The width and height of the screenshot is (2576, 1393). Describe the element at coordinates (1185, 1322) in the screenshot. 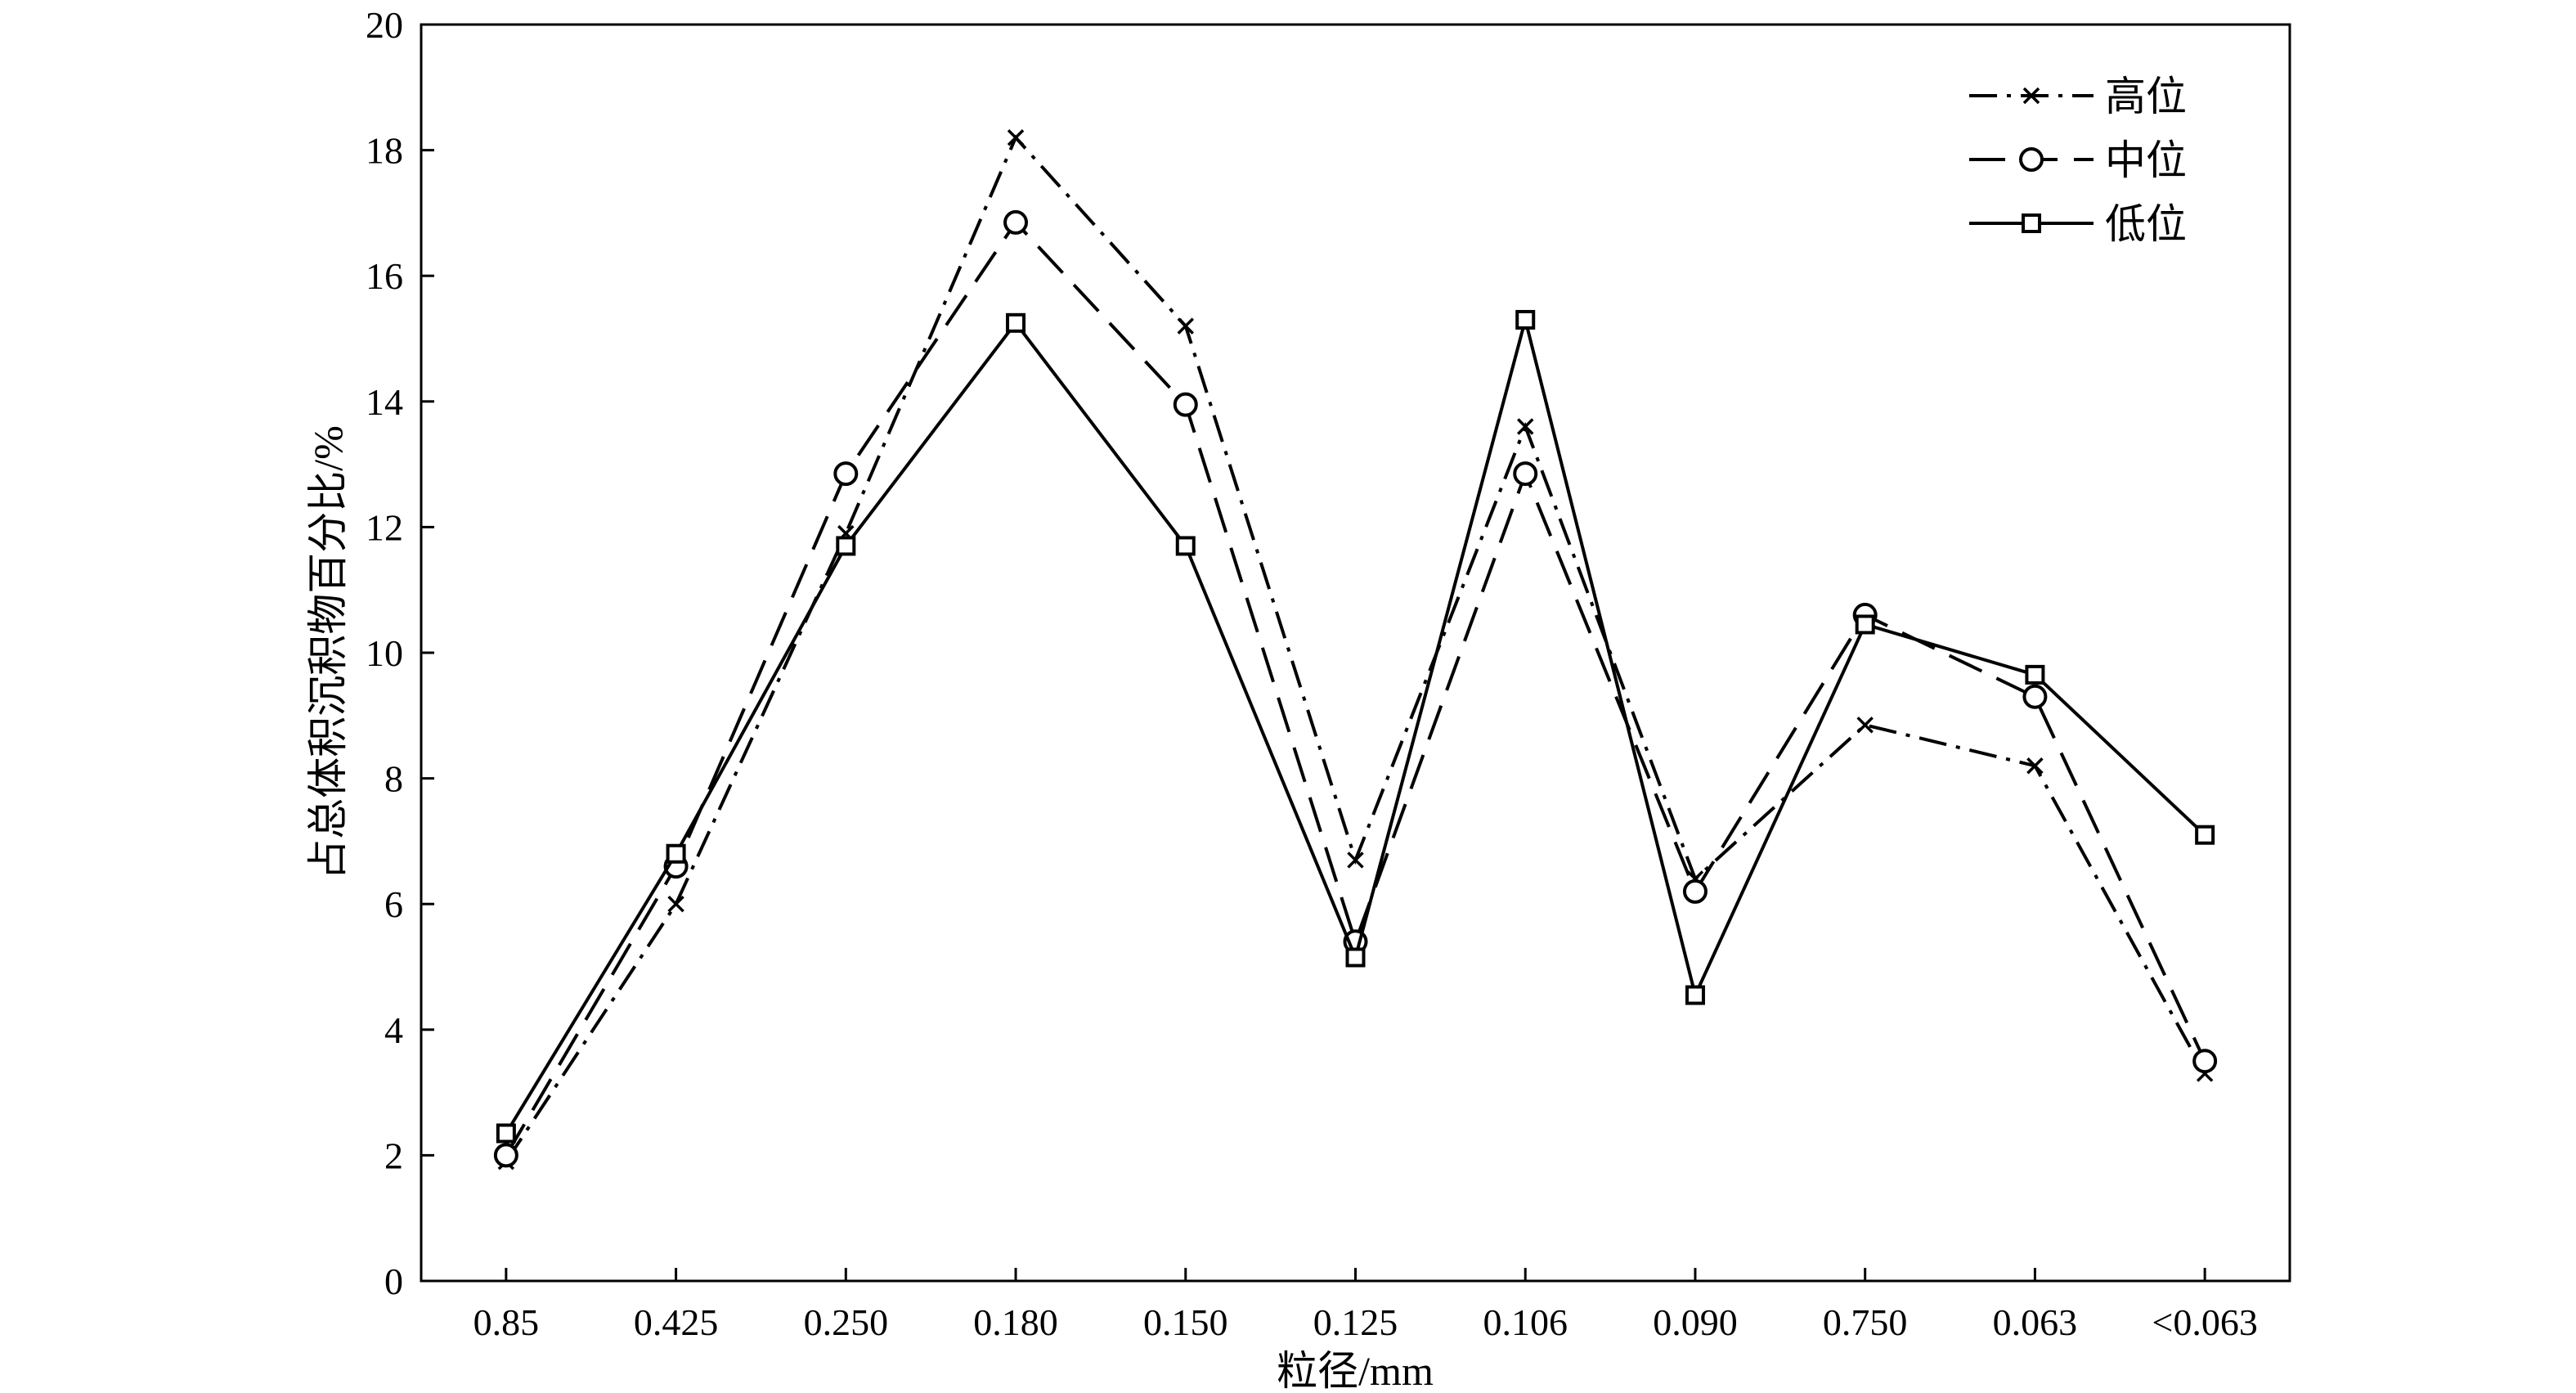

I see `x-tick-label: 0.150` at that location.